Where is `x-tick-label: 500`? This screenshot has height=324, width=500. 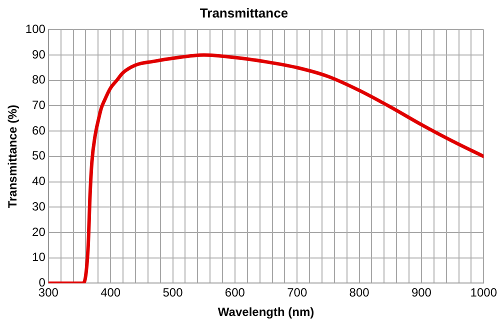
x-tick-label: 500 is located at coordinates (173, 293).